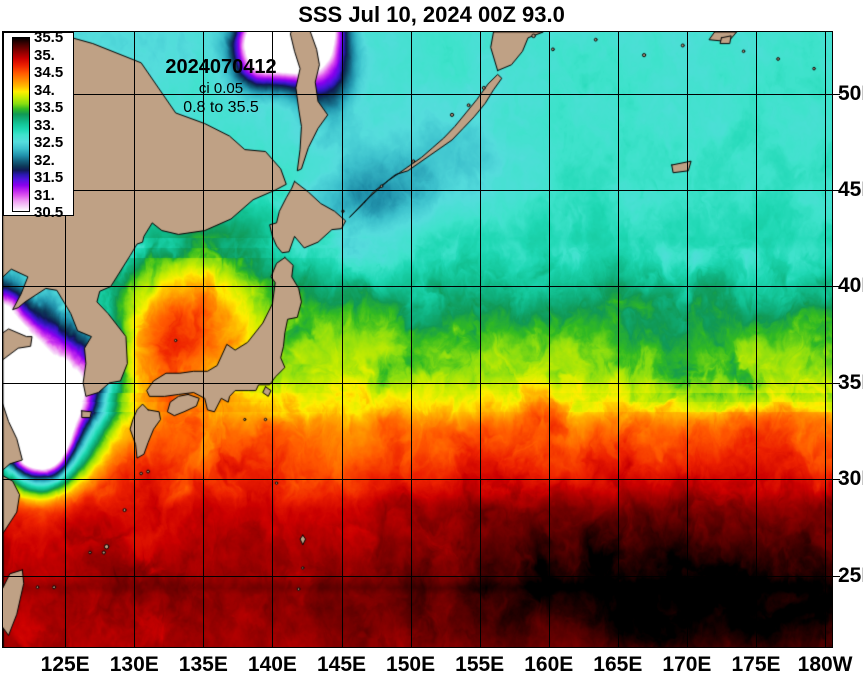 The height and width of the screenshot is (681, 863). What do you see at coordinates (825, 339) in the screenshot?
I see `gridline-lon-180W` at bounding box center [825, 339].